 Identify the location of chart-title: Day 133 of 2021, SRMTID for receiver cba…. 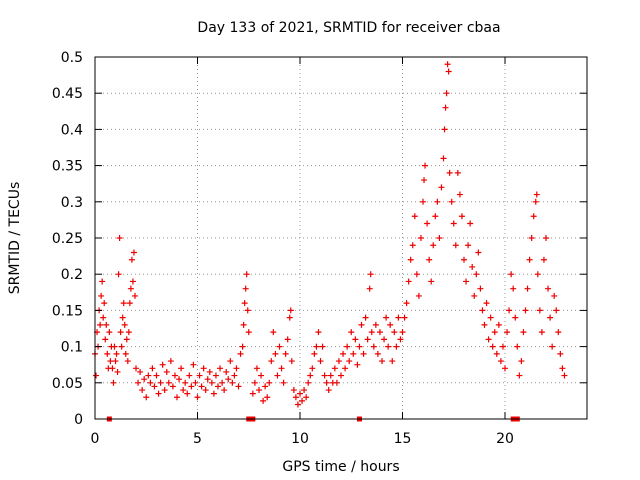
(348, 28).